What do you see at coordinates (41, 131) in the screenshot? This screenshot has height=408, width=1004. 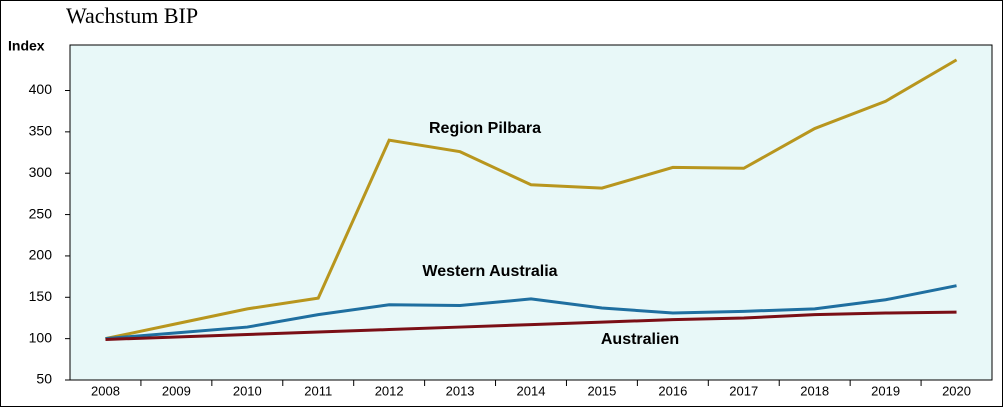 I see `y-tick-label: 350` at bounding box center [41, 131].